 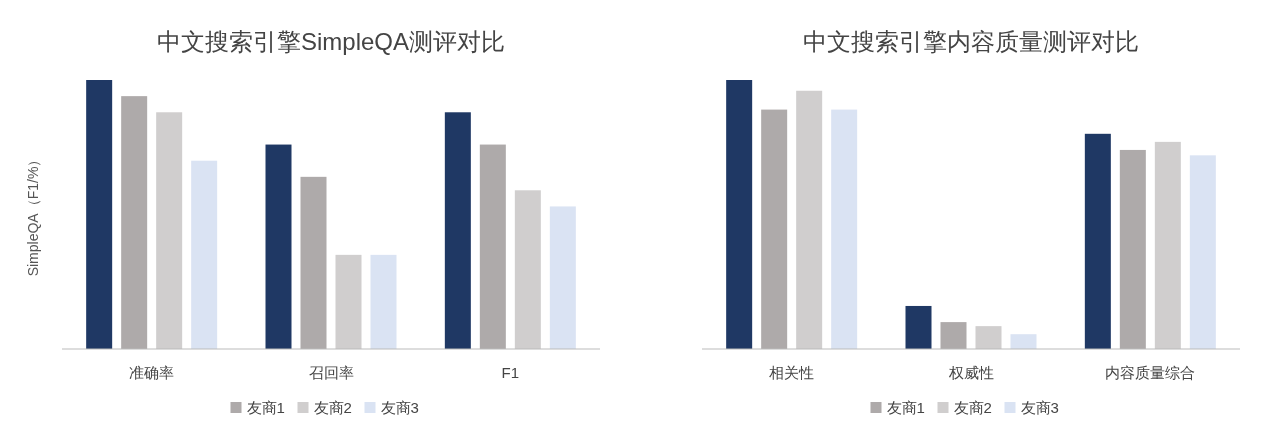 What do you see at coordinates (970, 372) in the screenshot?
I see `x-tick-label: 权威性` at bounding box center [970, 372].